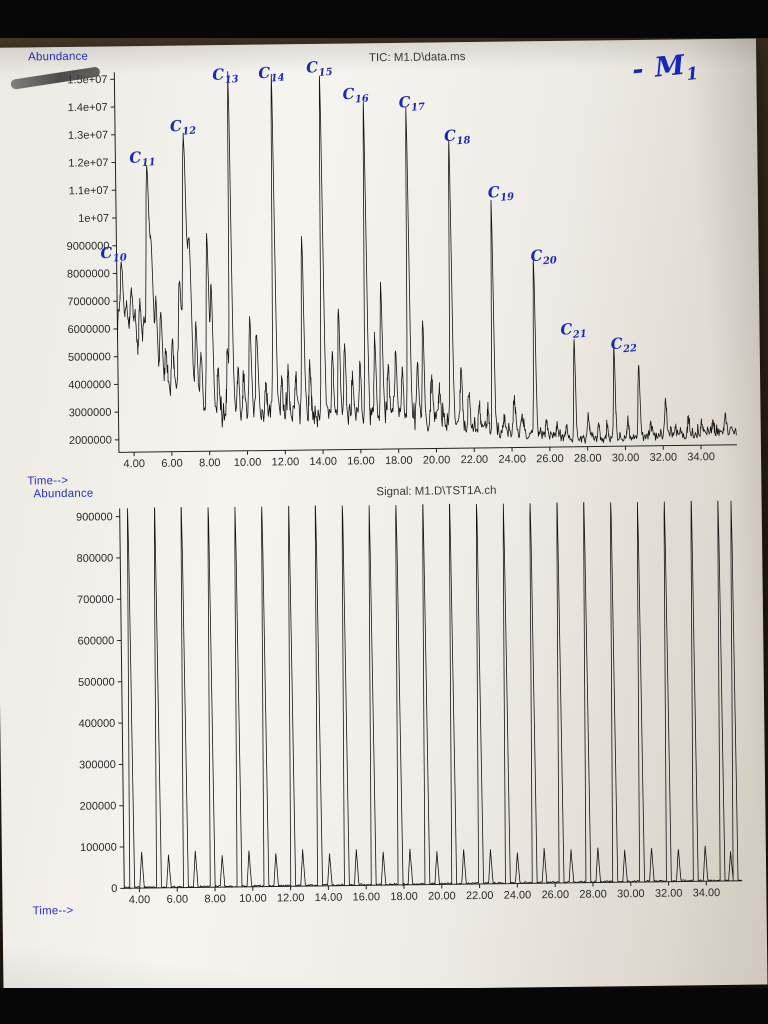  What do you see at coordinates (436, 491) in the screenshot?
I see `chart2-title: Signal: M1.D\TST1A.ch` at bounding box center [436, 491].